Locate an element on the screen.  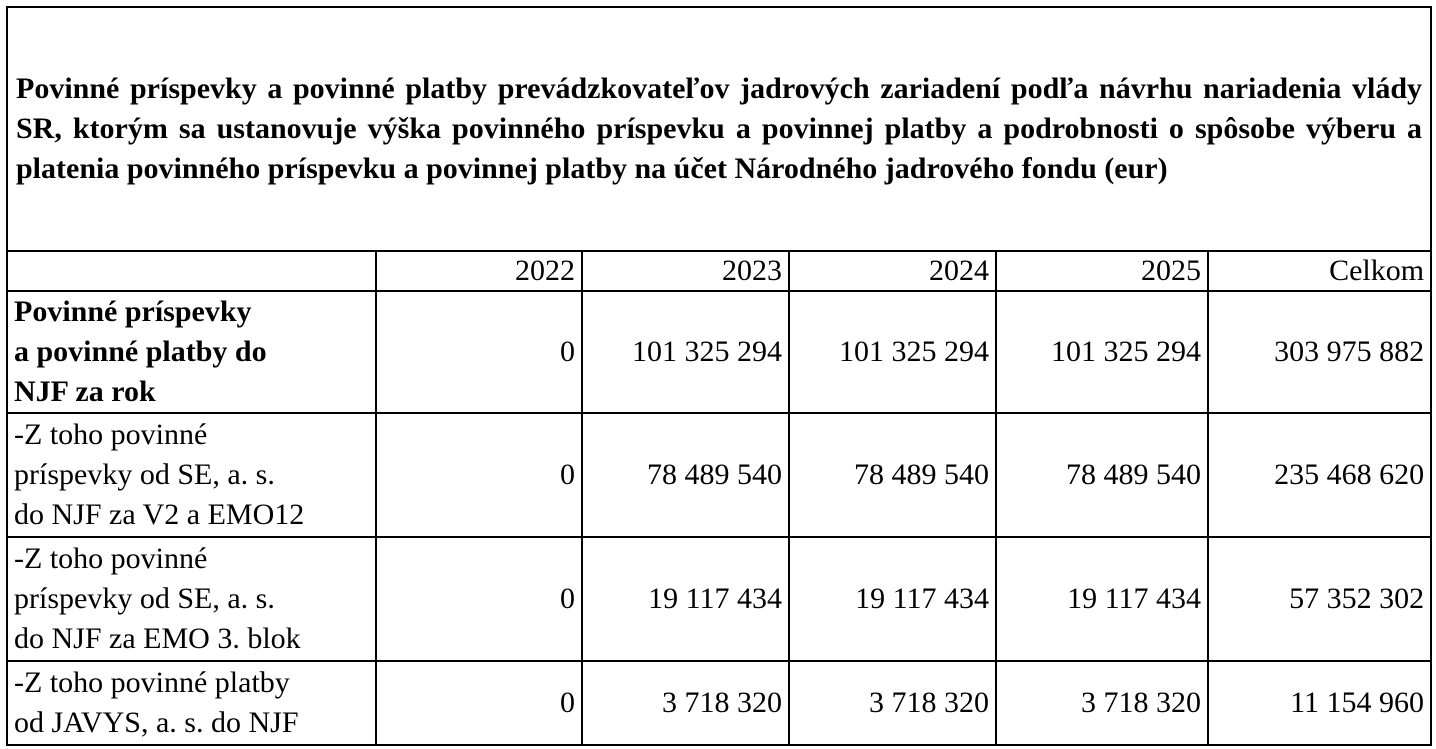
value-cell-2023: 101 325 294 is located at coordinates (685, 352).